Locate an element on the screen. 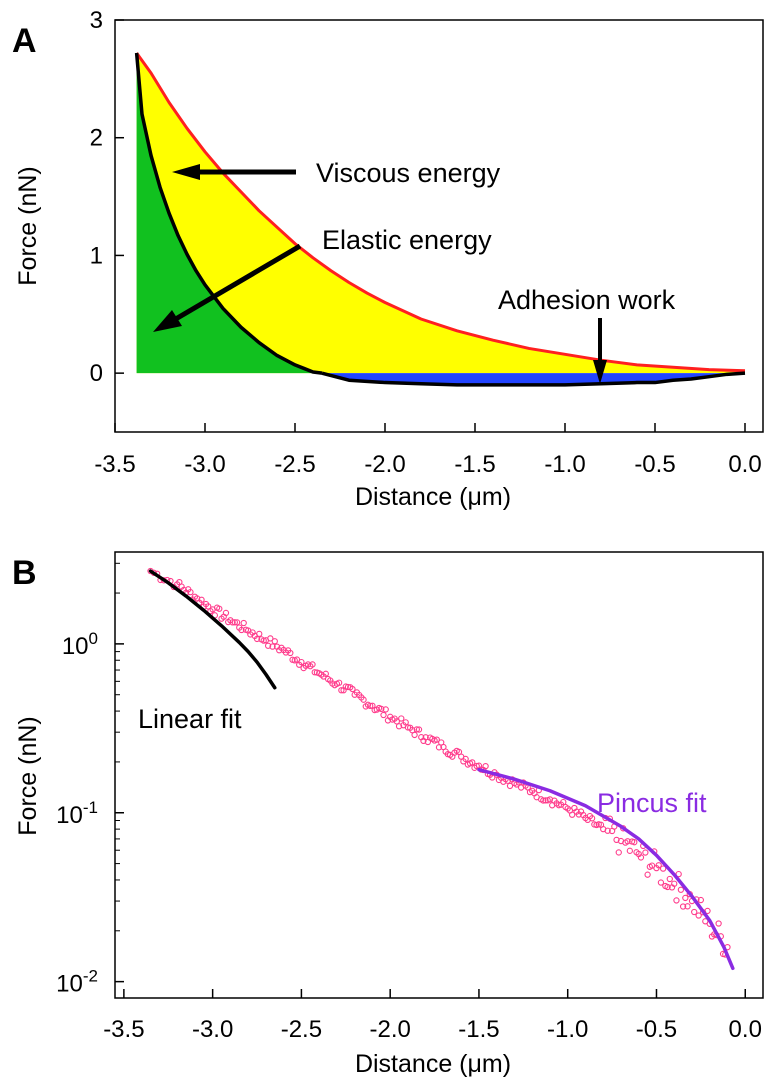 The width and height of the screenshot is (768, 1081). panel-a-x-ticks: -3.5 -3.0 -2.5 -2.0 -1.5 -1.0 -0.5 0.0 is located at coordinates (428, 450).